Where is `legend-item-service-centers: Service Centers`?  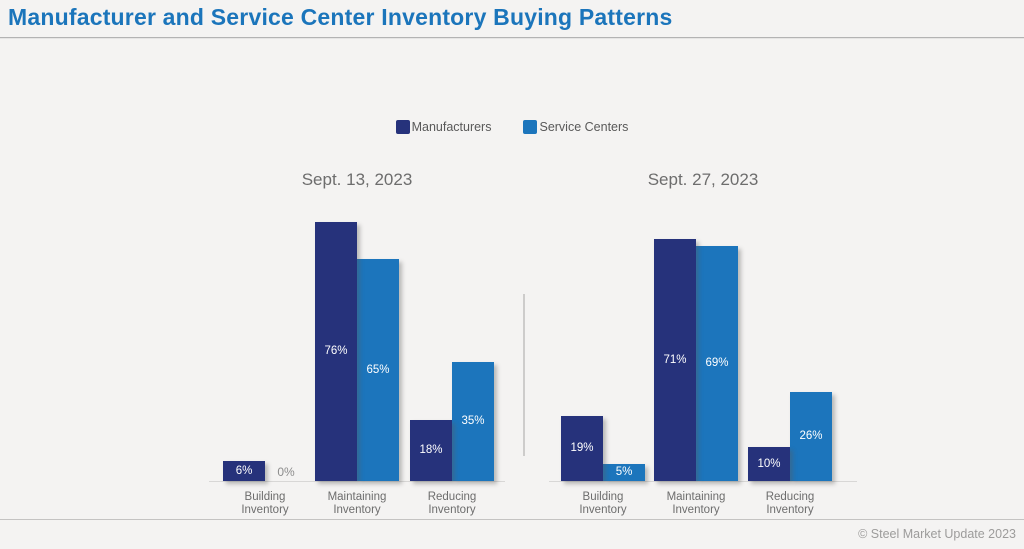
legend-item-service-centers: Service Centers is located at coordinates (575, 127).